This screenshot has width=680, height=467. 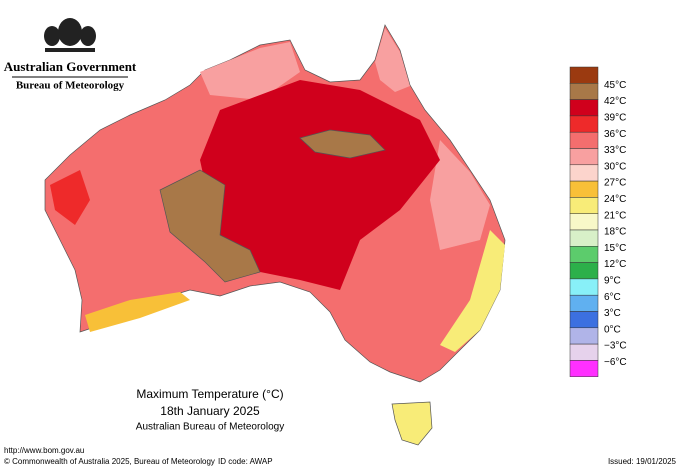 What do you see at coordinates (615, 85) in the screenshot?
I see `legend-label: 45°C` at bounding box center [615, 85].